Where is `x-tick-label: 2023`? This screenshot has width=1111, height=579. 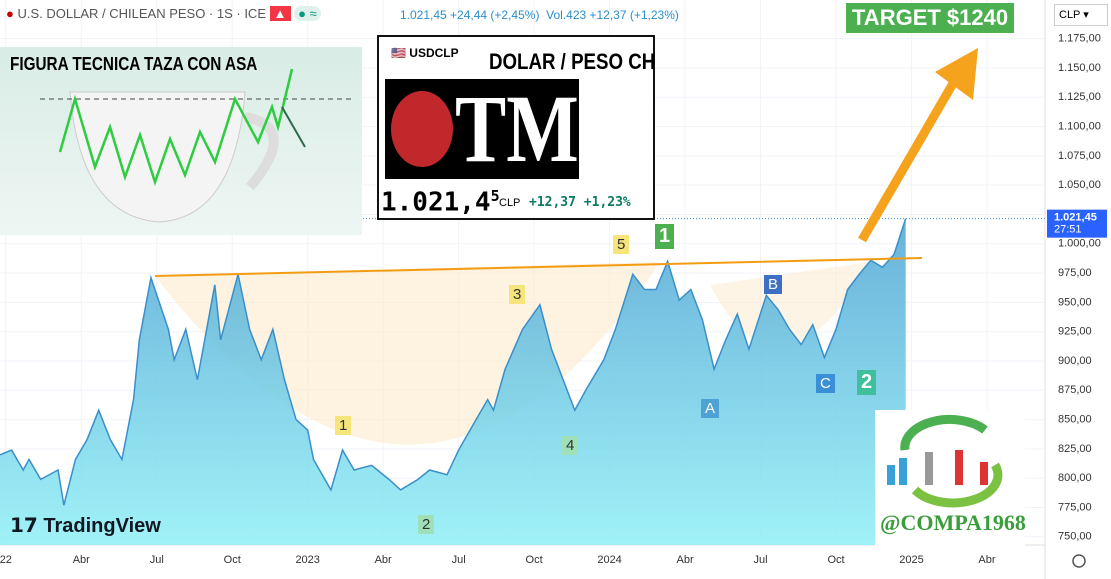 x-tick-label: 2023 is located at coordinates (307, 560).